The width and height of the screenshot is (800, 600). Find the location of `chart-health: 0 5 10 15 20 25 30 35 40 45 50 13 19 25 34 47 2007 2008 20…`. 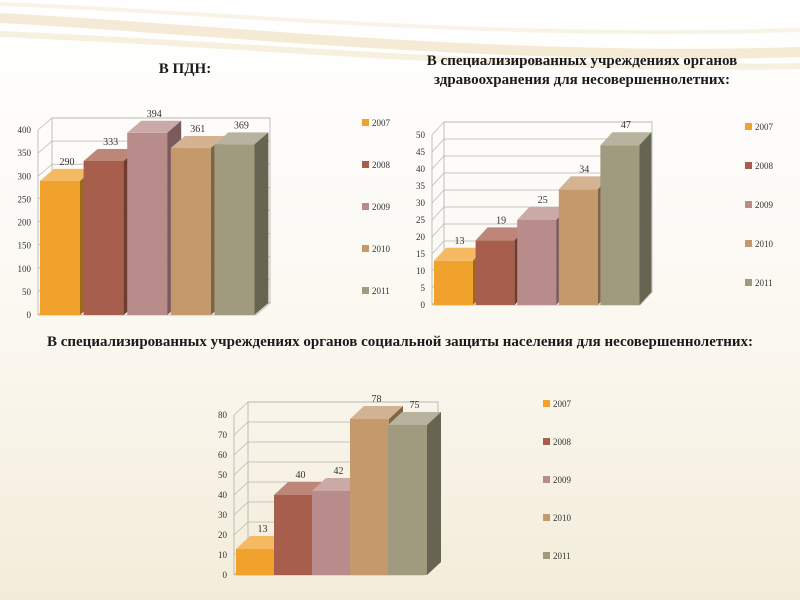

chart-health: 0 5 10 15 20 25 30 35 40 45 50 13 19 25 34 47 2007 2008 20… is located at coordinates (595, 215).